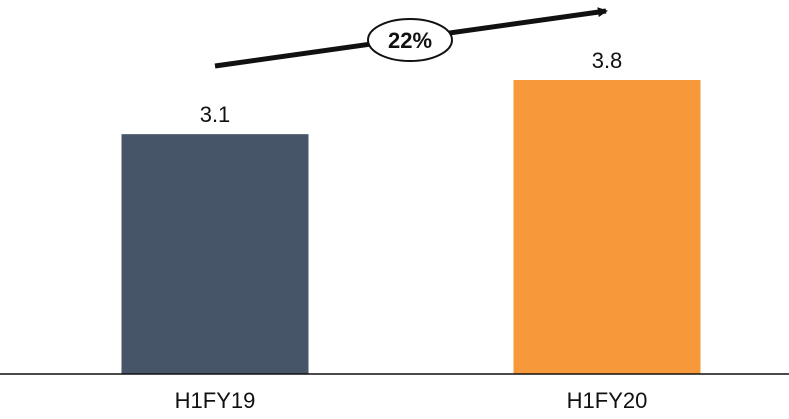 This screenshot has height=419, width=789. What do you see at coordinates (607, 60) in the screenshot?
I see `data-label-h1fy20: 3.8` at bounding box center [607, 60].